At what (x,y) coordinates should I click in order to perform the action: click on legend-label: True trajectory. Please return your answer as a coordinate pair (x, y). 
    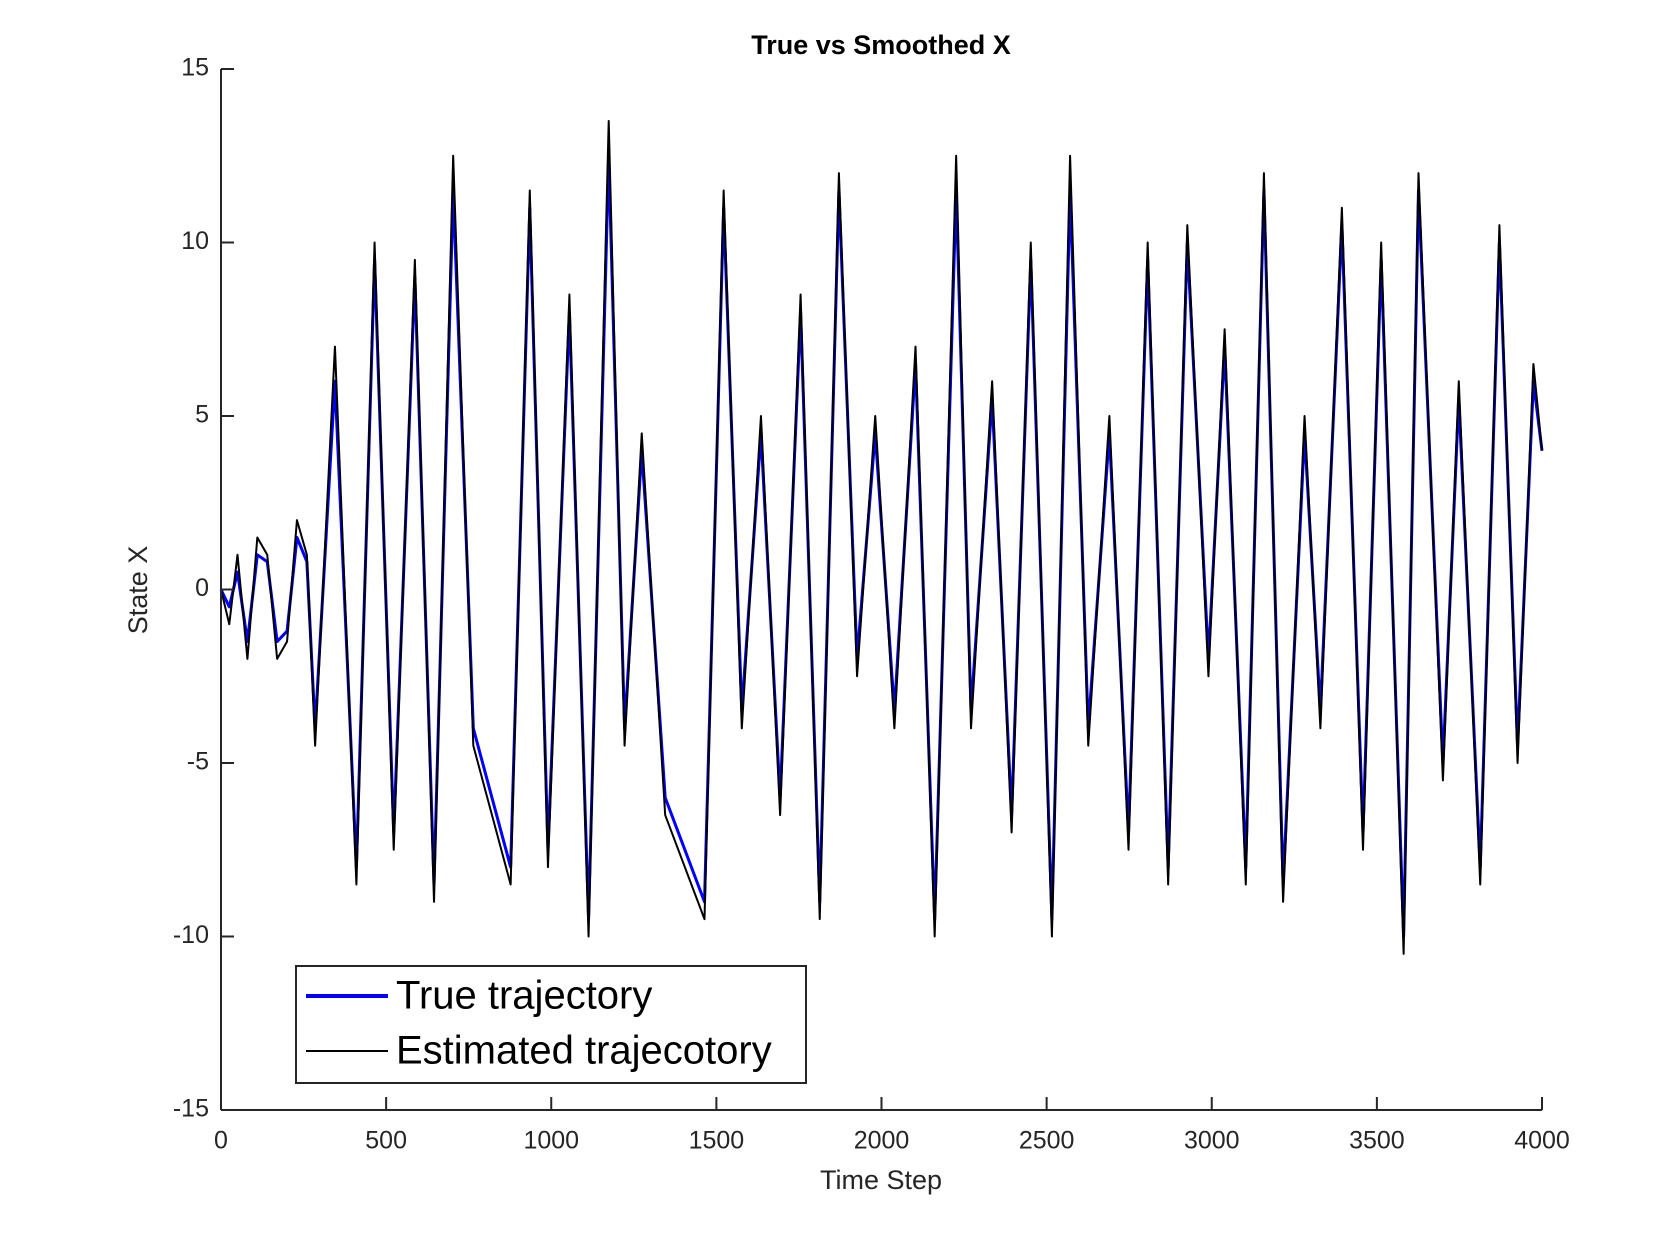
    Looking at the image, I should click on (524, 996).